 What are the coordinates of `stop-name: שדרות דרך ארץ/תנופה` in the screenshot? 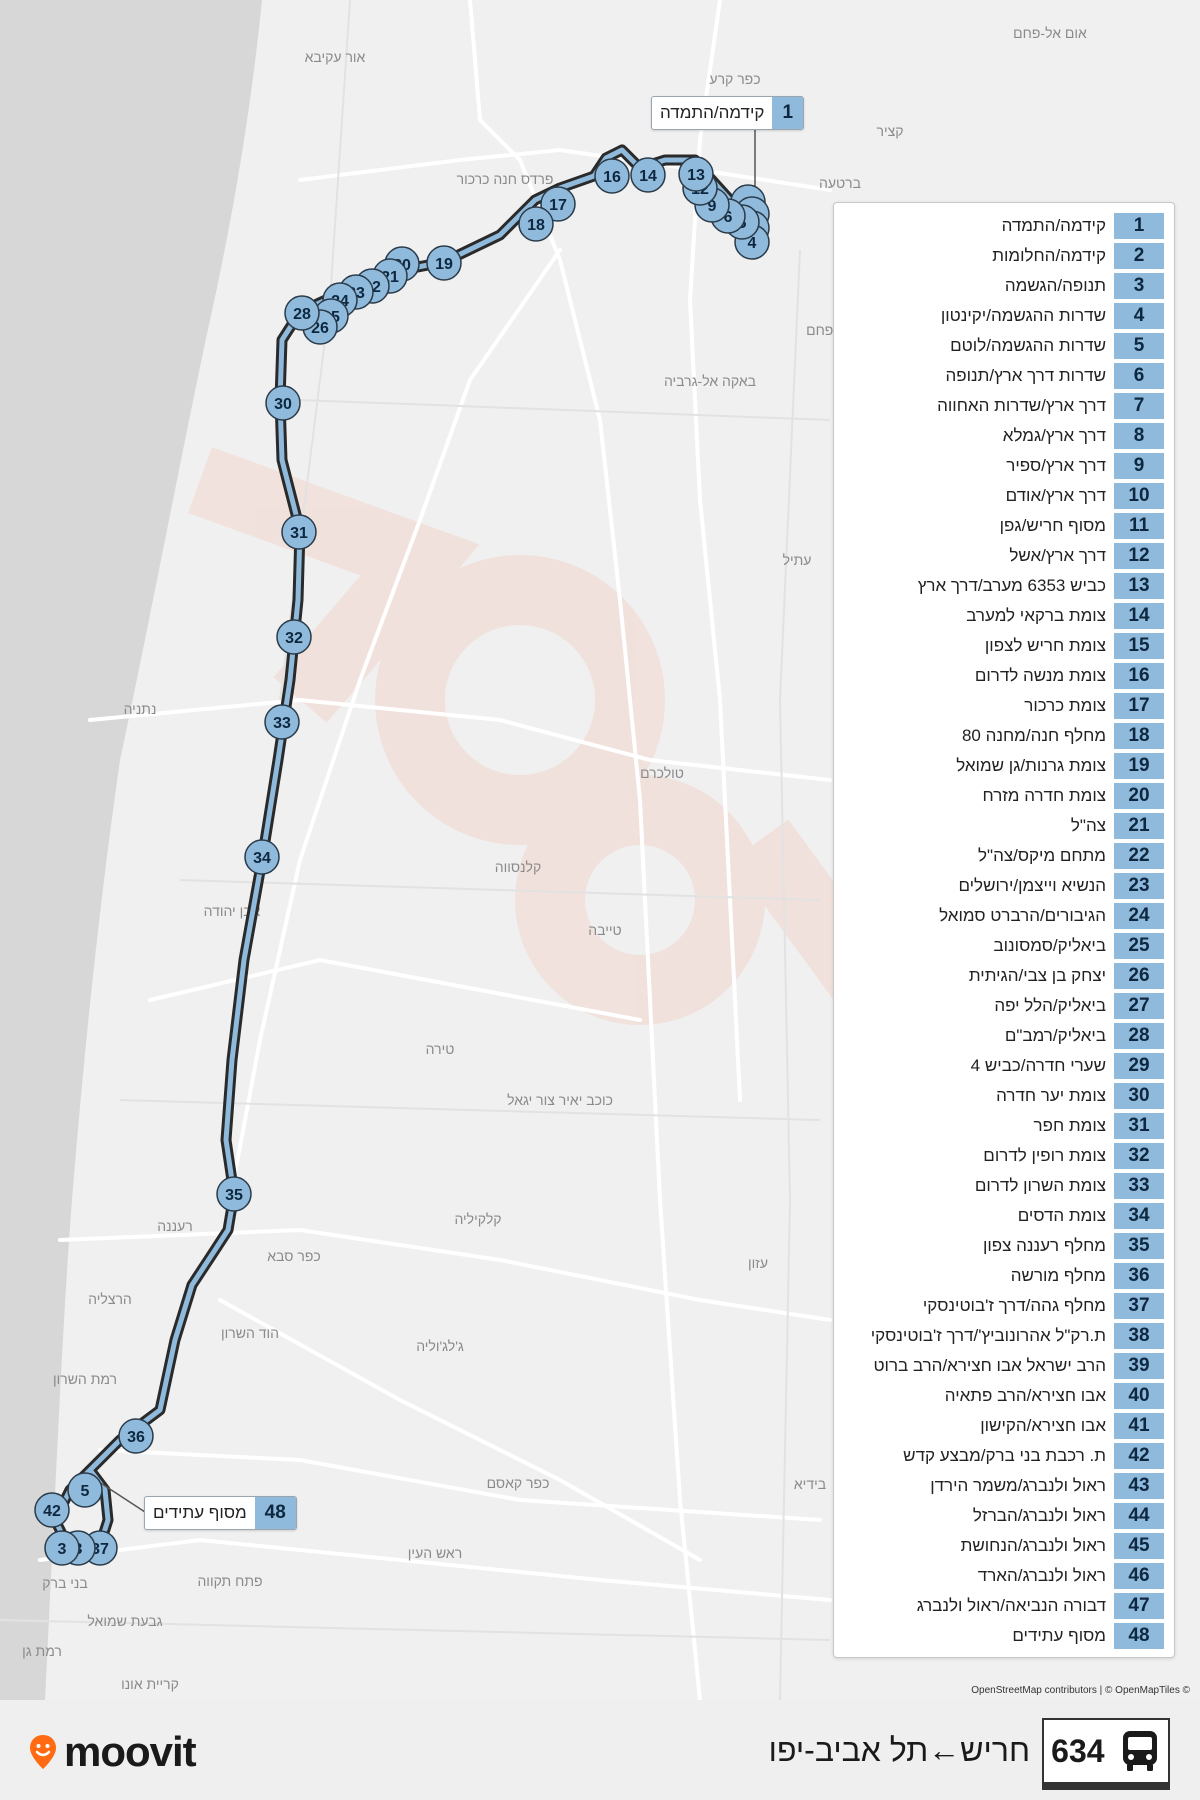 It's located at (1025, 375).